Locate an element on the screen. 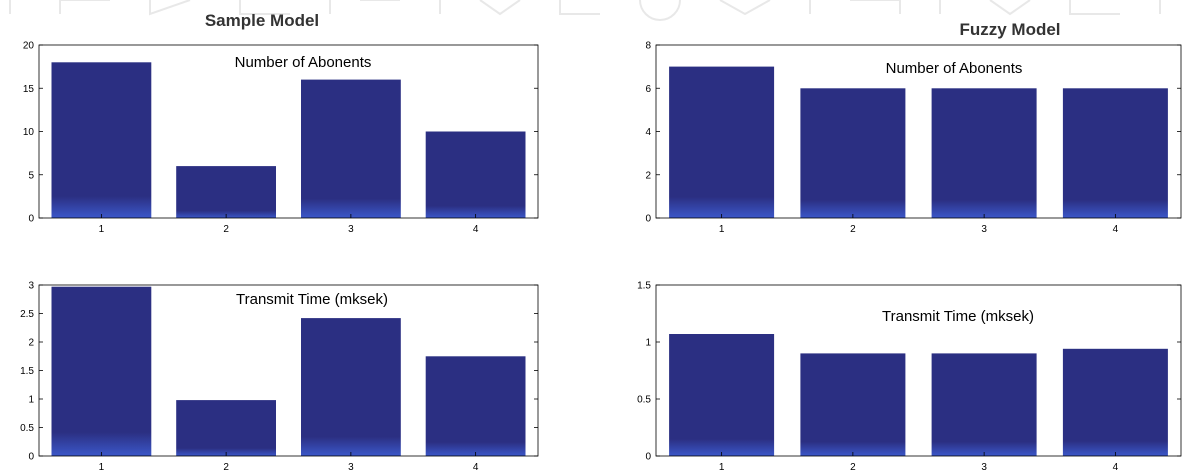 The width and height of the screenshot is (1192, 472). y-tick-label: 3 is located at coordinates (31, 286).